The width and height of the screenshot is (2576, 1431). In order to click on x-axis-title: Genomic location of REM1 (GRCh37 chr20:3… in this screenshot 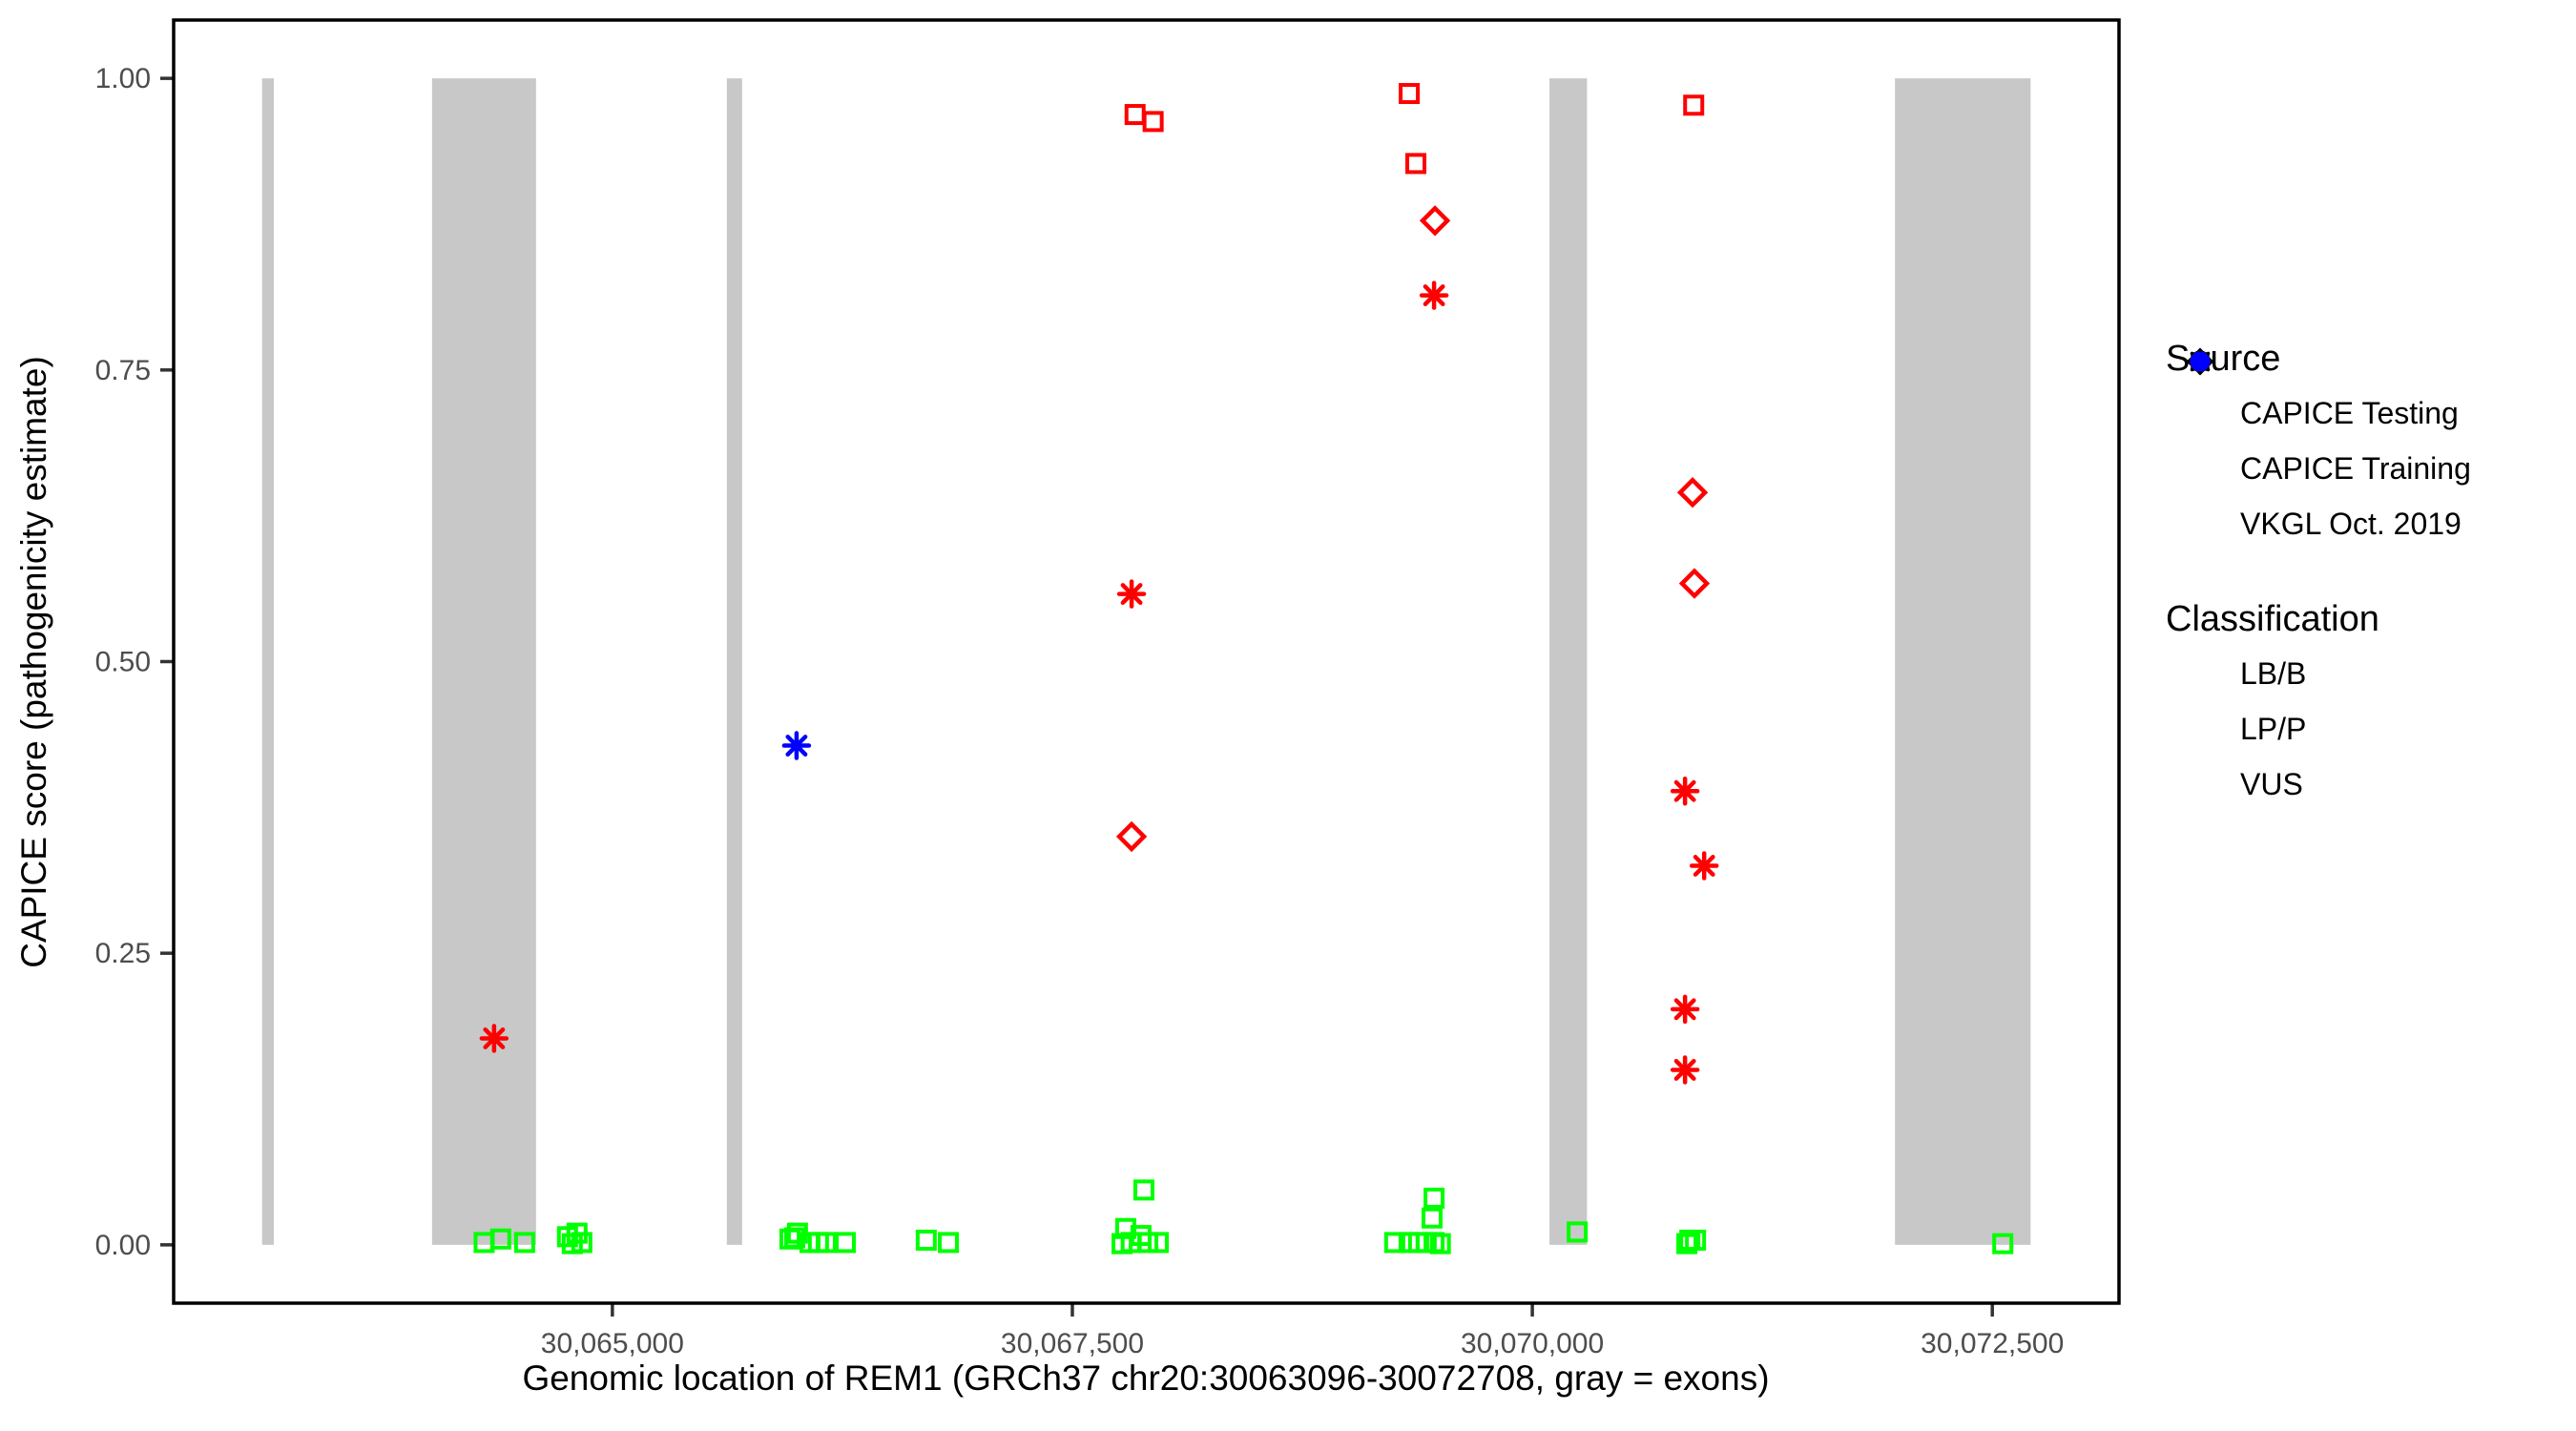, I will do `click(1145, 1378)`.